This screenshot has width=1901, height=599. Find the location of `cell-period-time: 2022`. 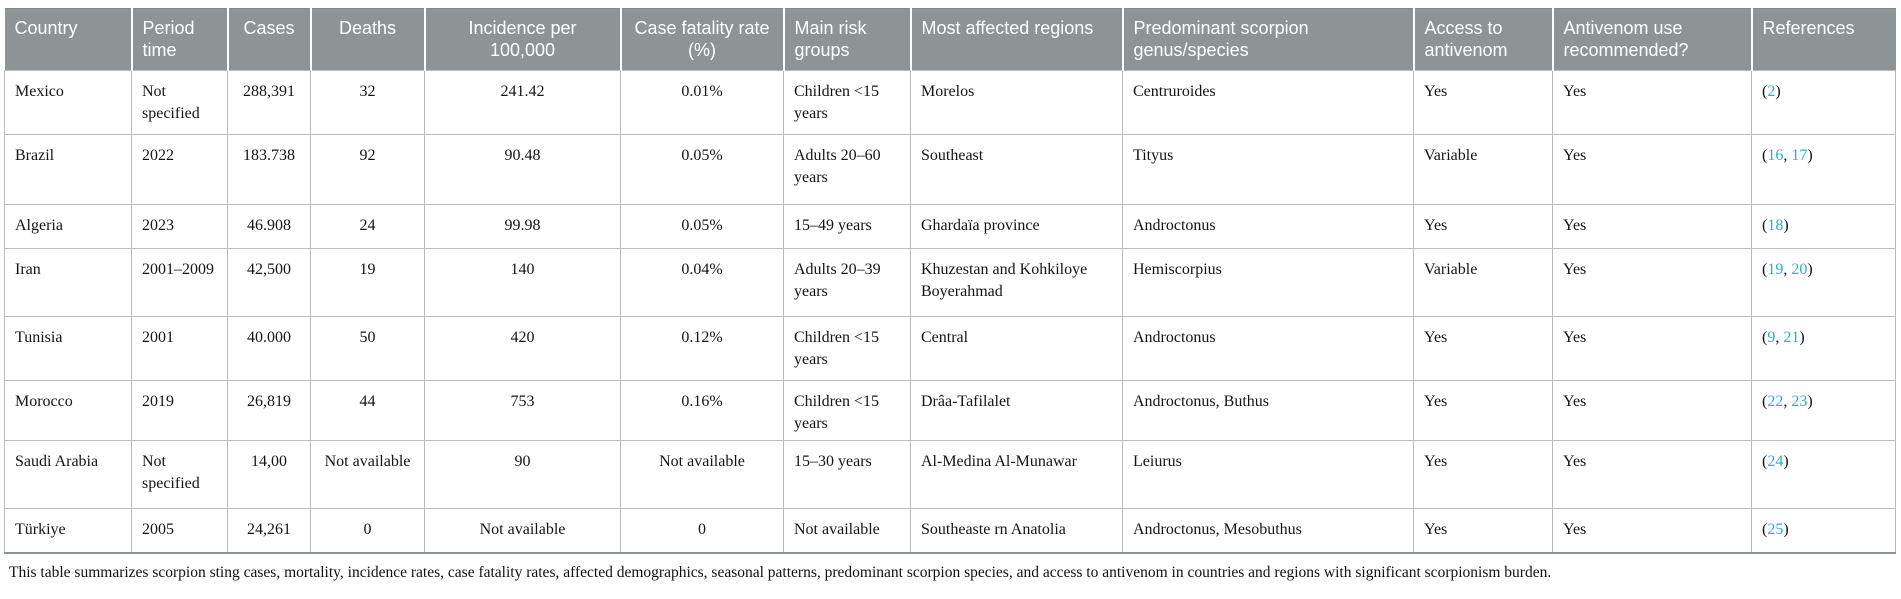

cell-period-time: 2022 is located at coordinates (179, 169).